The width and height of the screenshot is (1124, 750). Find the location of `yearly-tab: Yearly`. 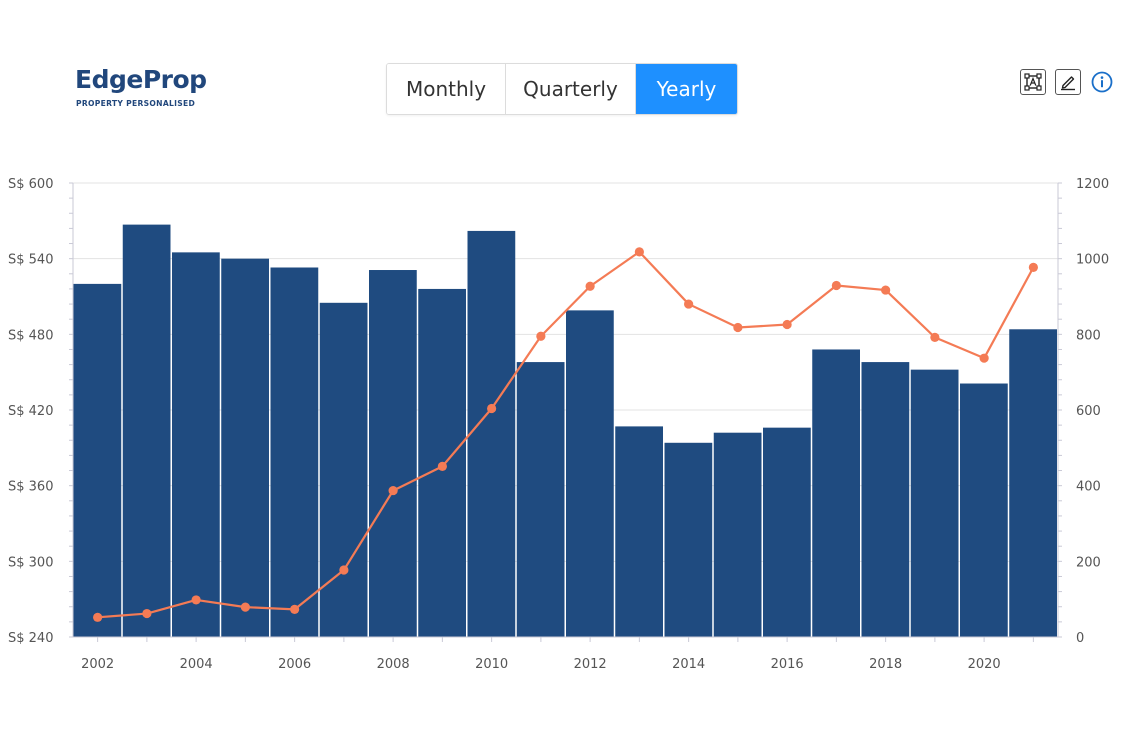

yearly-tab: Yearly is located at coordinates (686, 89).